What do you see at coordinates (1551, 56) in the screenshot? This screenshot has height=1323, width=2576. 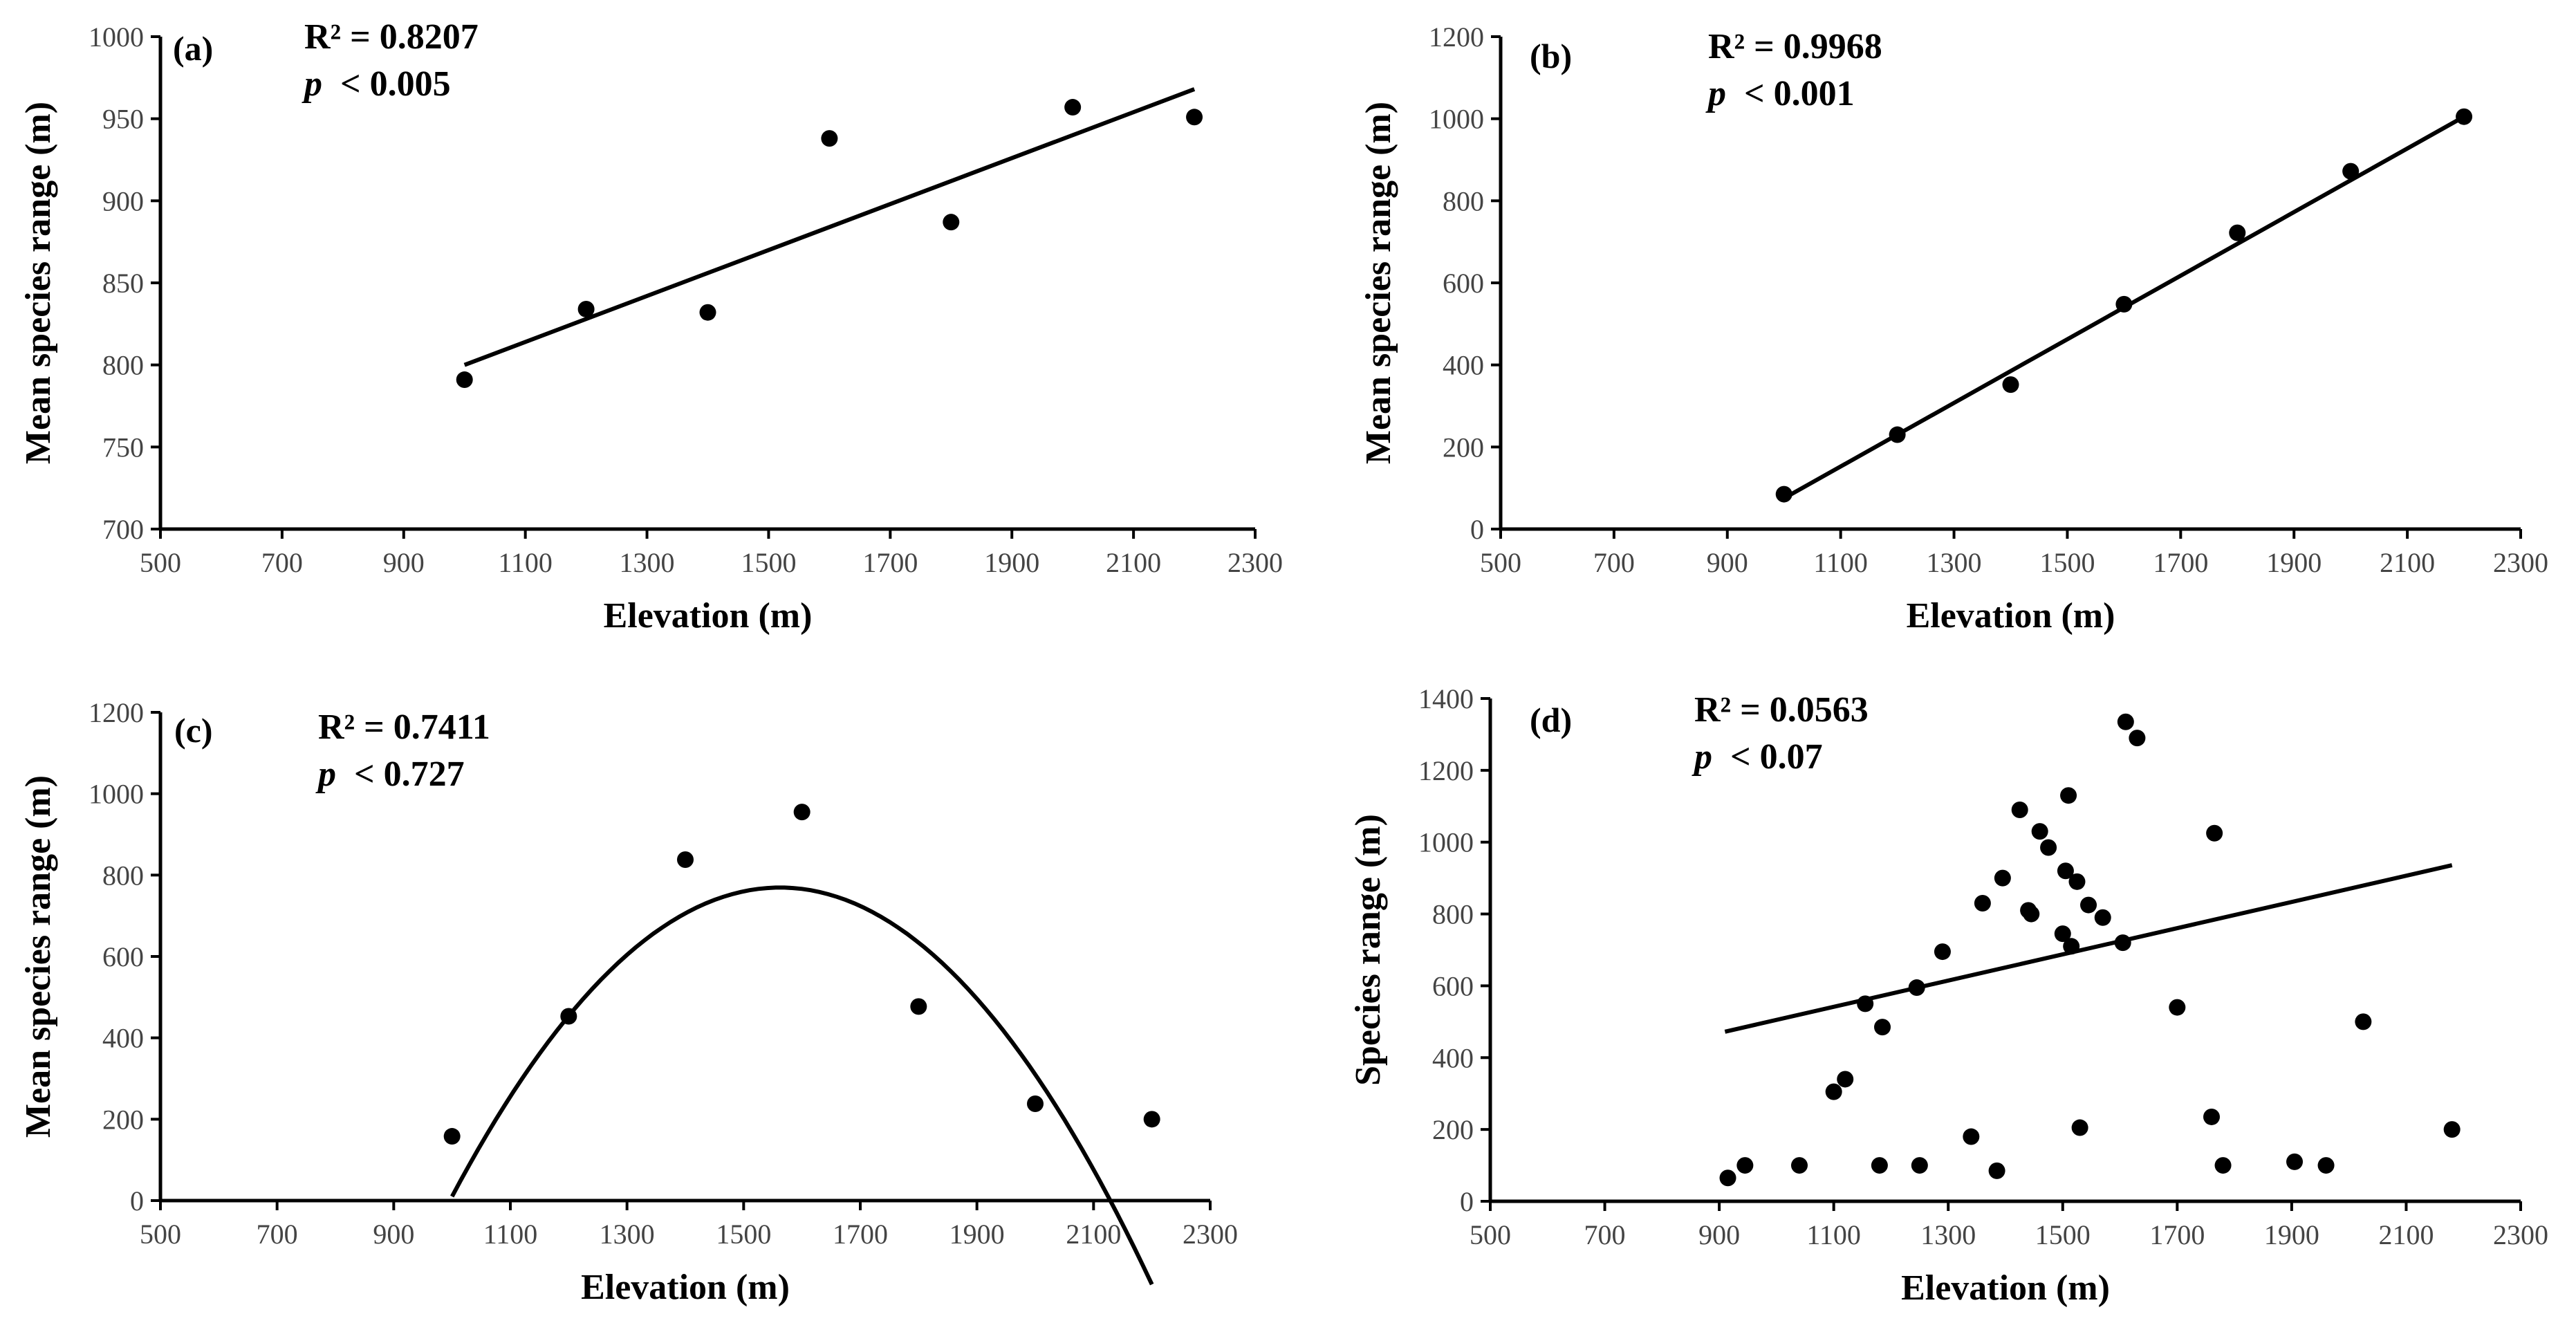 I see `panel-label: (b)` at bounding box center [1551, 56].